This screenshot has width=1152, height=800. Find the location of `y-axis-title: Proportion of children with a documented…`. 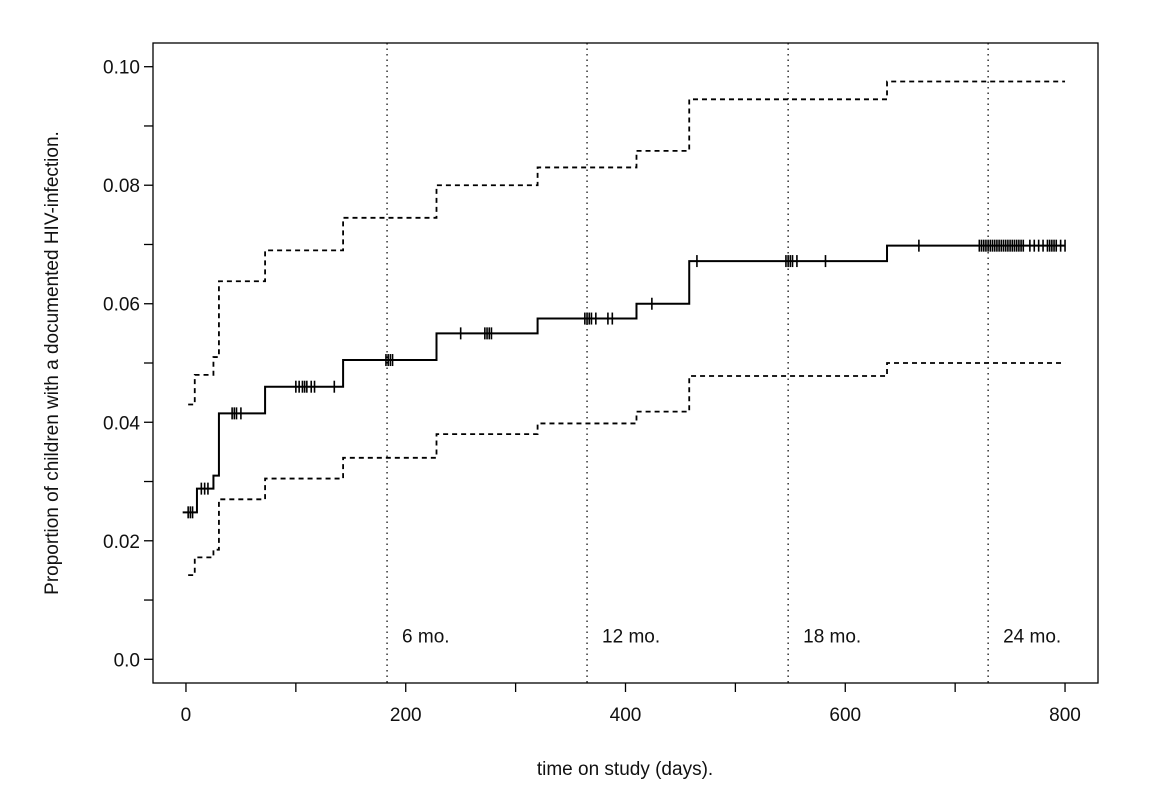

y-axis-title: Proportion of children with a documented… is located at coordinates (52, 363).